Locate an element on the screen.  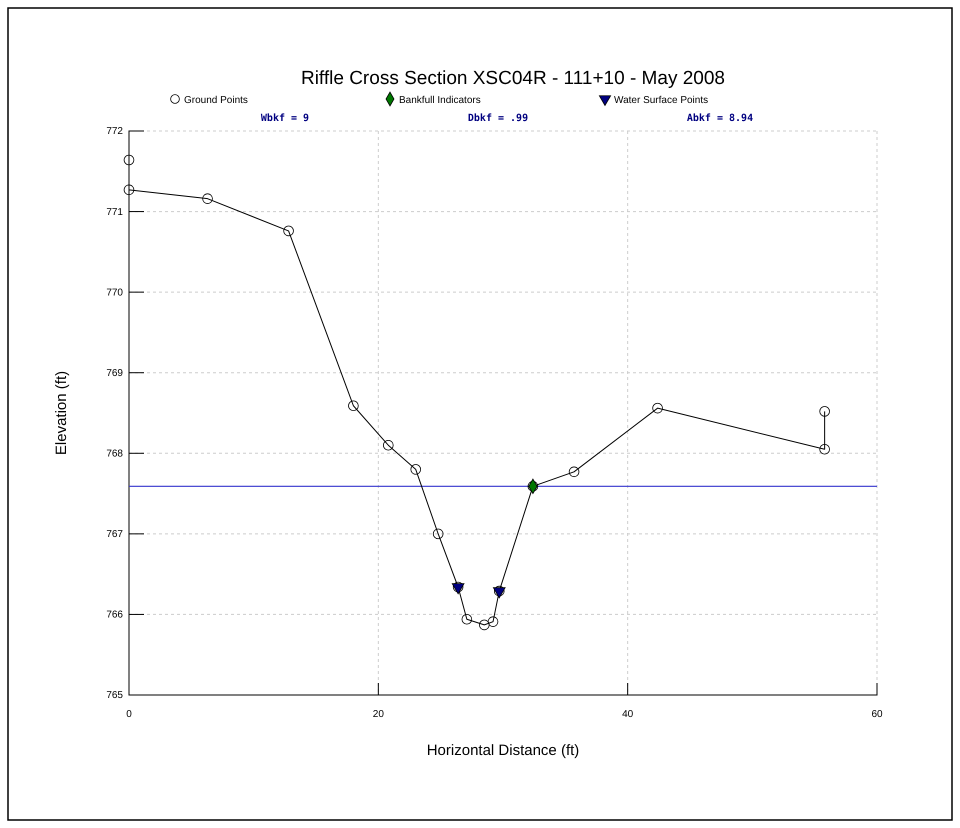
x-tick-label: 20 is located at coordinates (378, 714).